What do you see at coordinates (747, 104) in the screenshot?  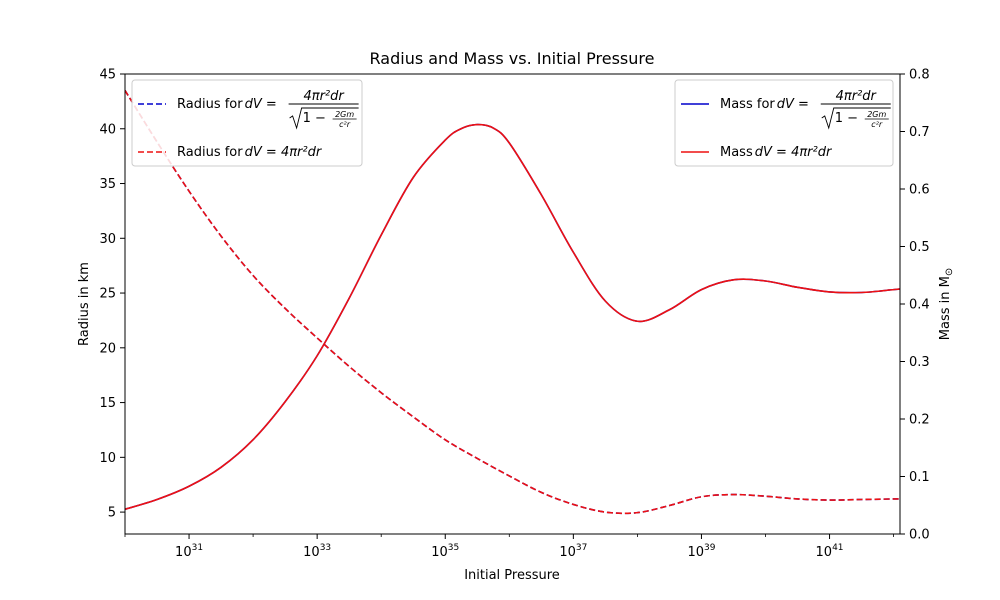 I see `legend-label: Mass for` at bounding box center [747, 104].